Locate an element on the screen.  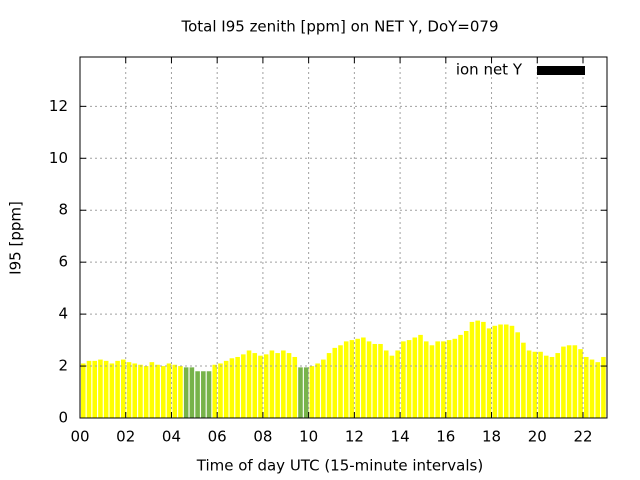
y-tick-label: 8 is located at coordinates (63, 210).